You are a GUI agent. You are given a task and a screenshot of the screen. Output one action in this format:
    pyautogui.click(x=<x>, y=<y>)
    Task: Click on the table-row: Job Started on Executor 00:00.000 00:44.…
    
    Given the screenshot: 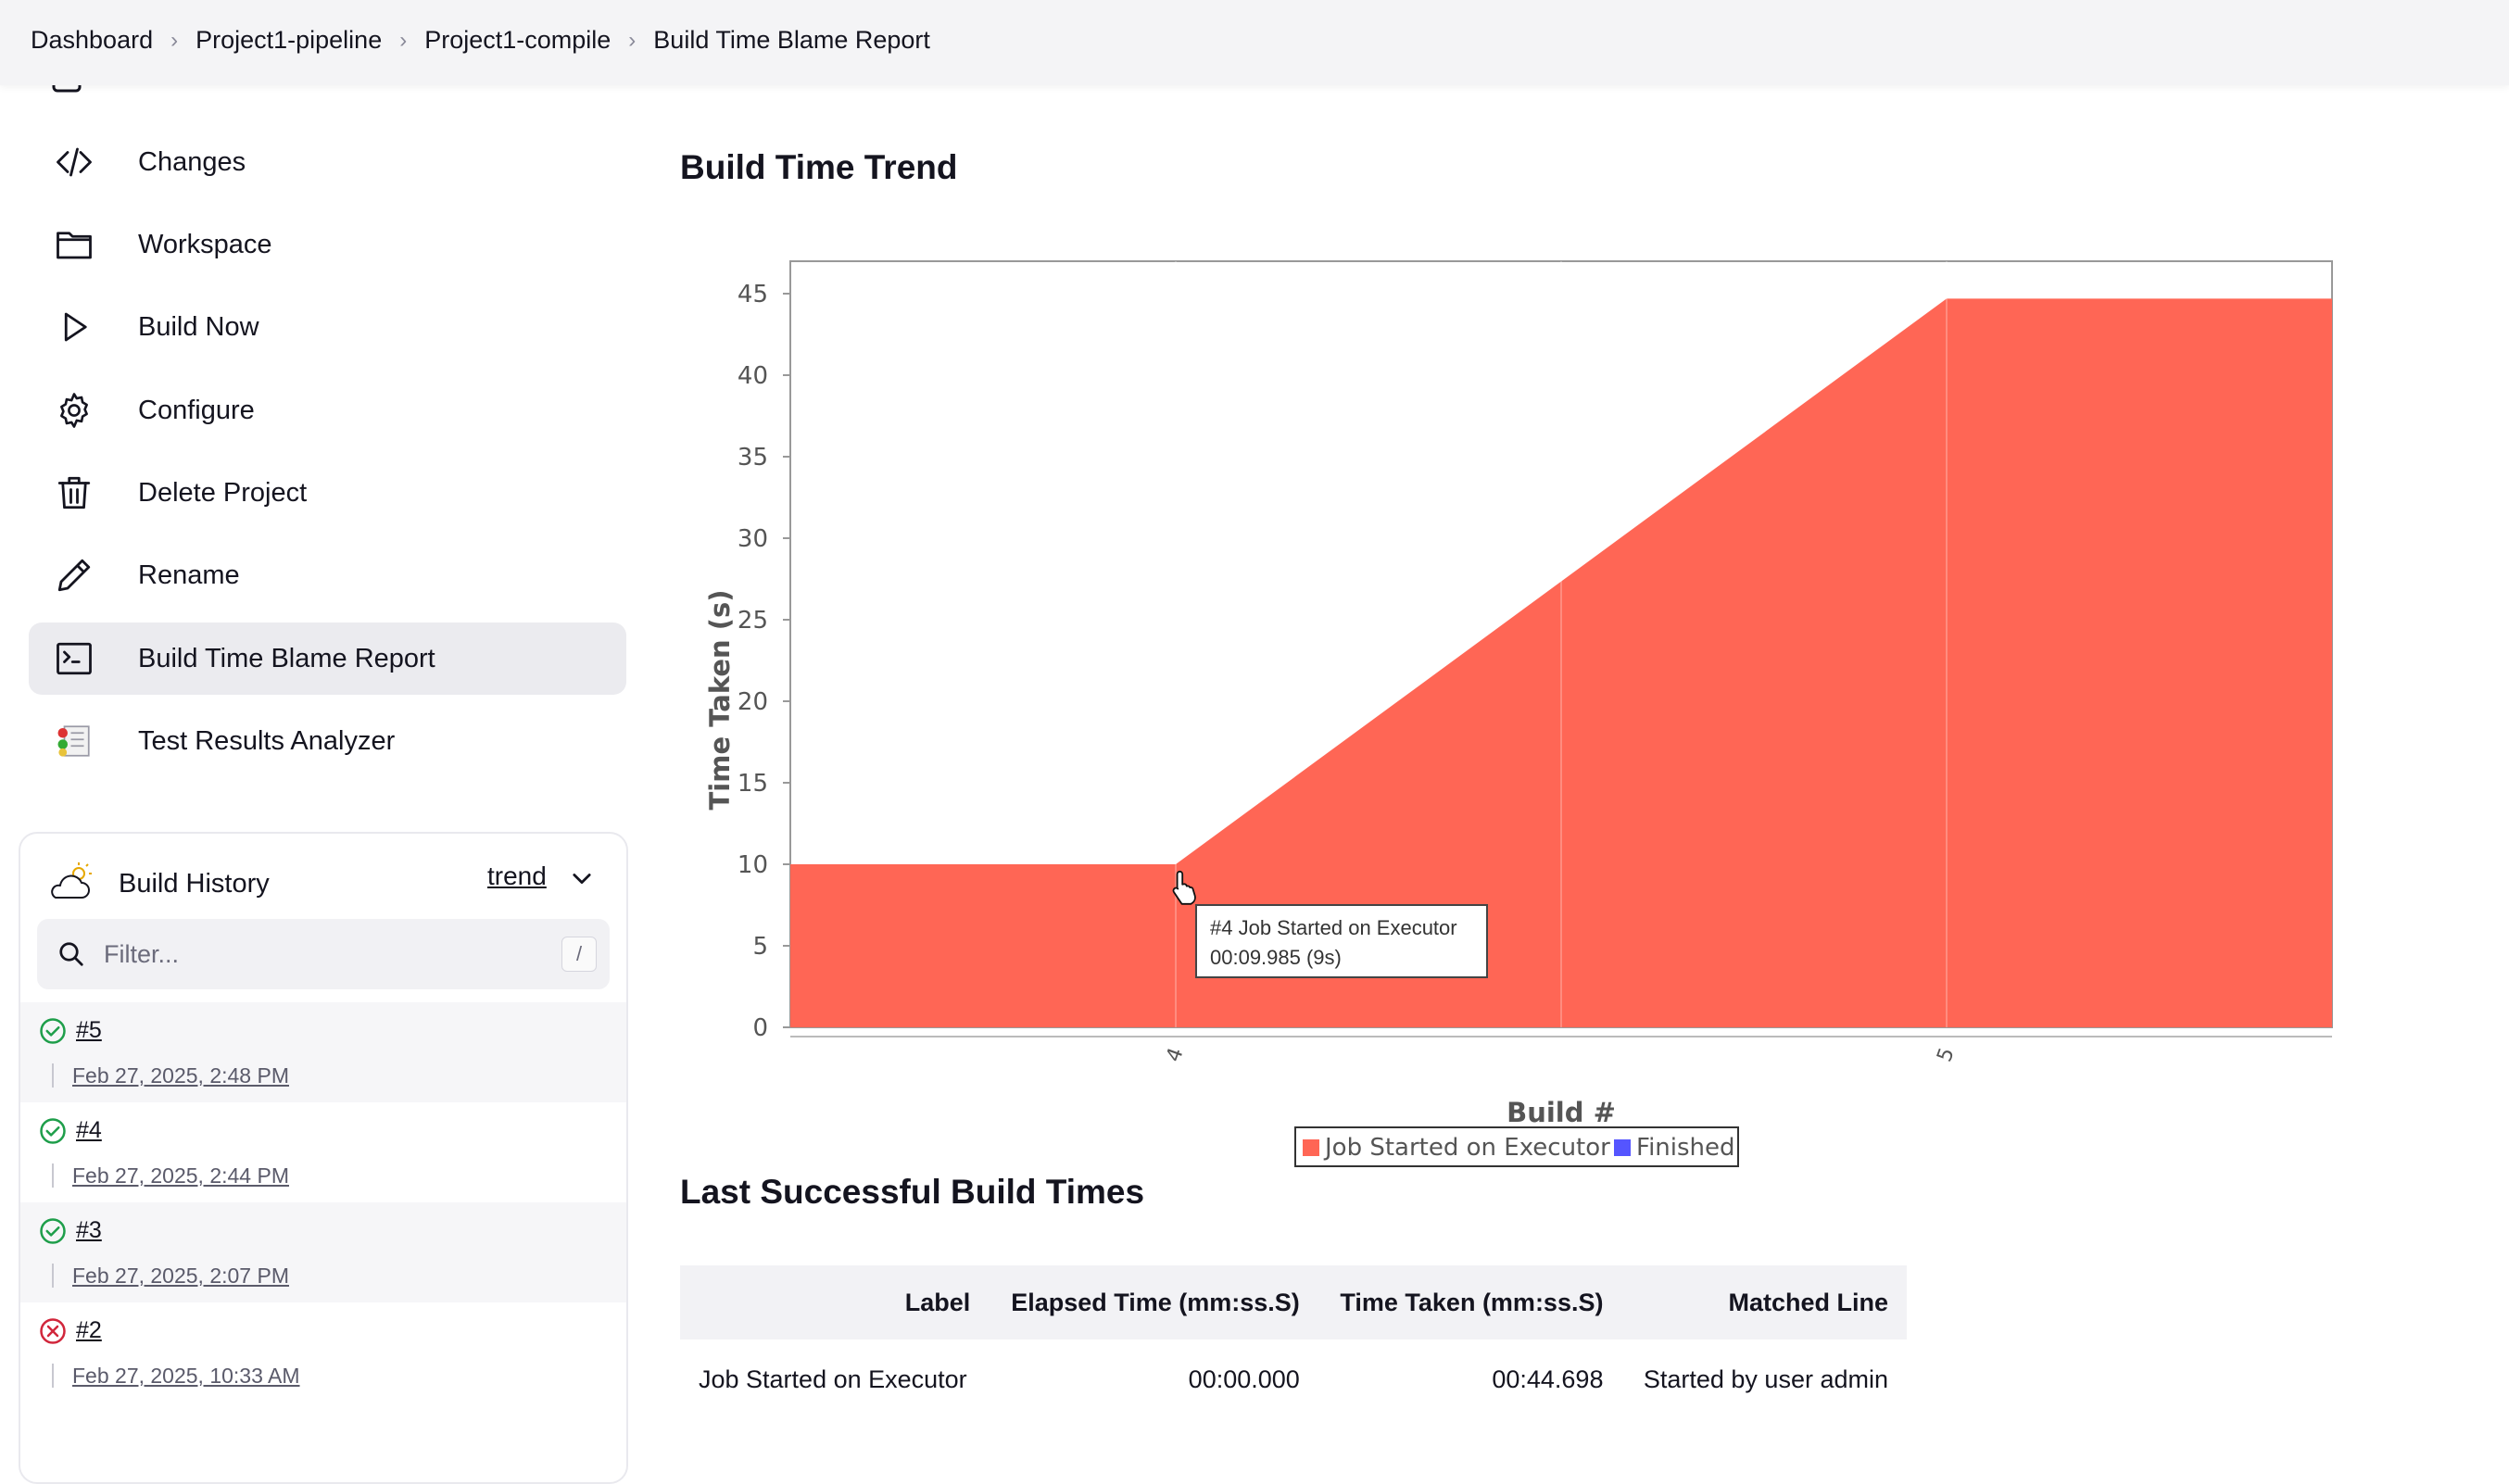 What is the action you would take?
    pyautogui.click(x=1294, y=1379)
    